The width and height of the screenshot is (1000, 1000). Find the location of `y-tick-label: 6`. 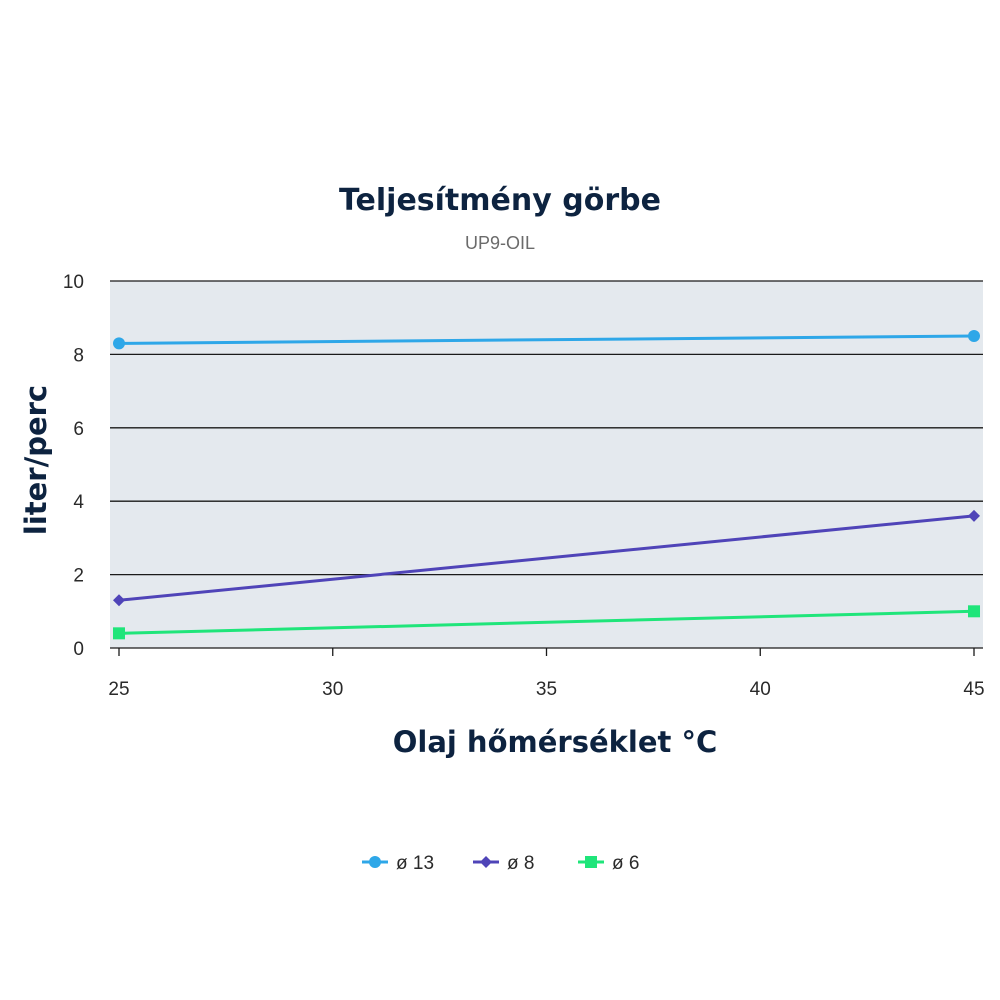

y-tick-label: 6 is located at coordinates (78, 429).